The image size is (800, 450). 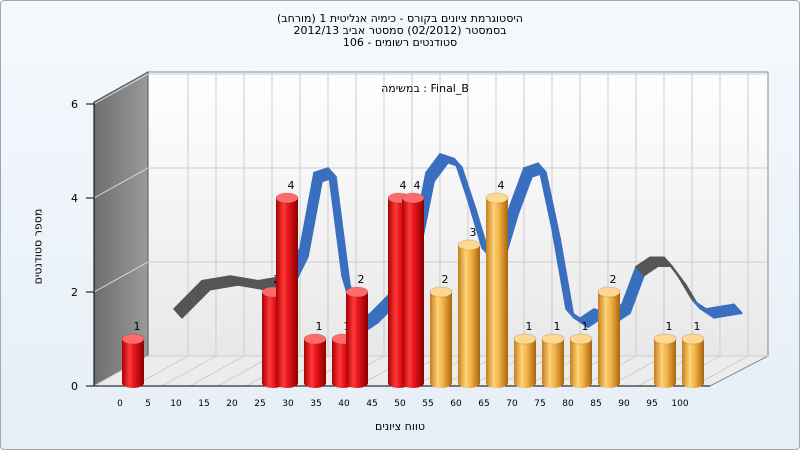 I want to click on x-tick-label: 80, so click(x=568, y=404).